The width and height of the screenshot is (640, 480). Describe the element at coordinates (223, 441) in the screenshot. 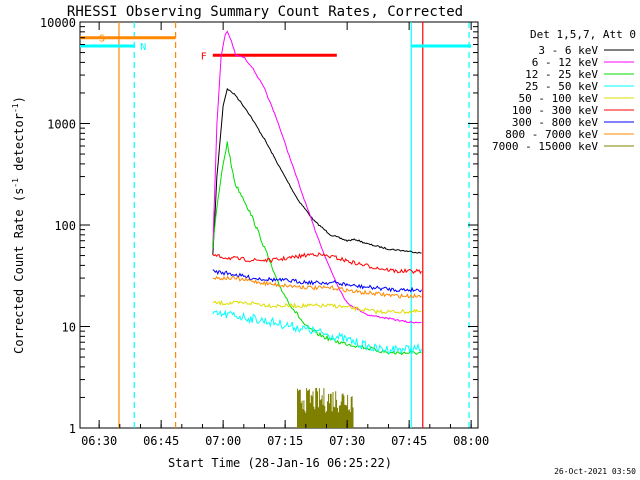

I see `x-tick-label: 07:00` at that location.